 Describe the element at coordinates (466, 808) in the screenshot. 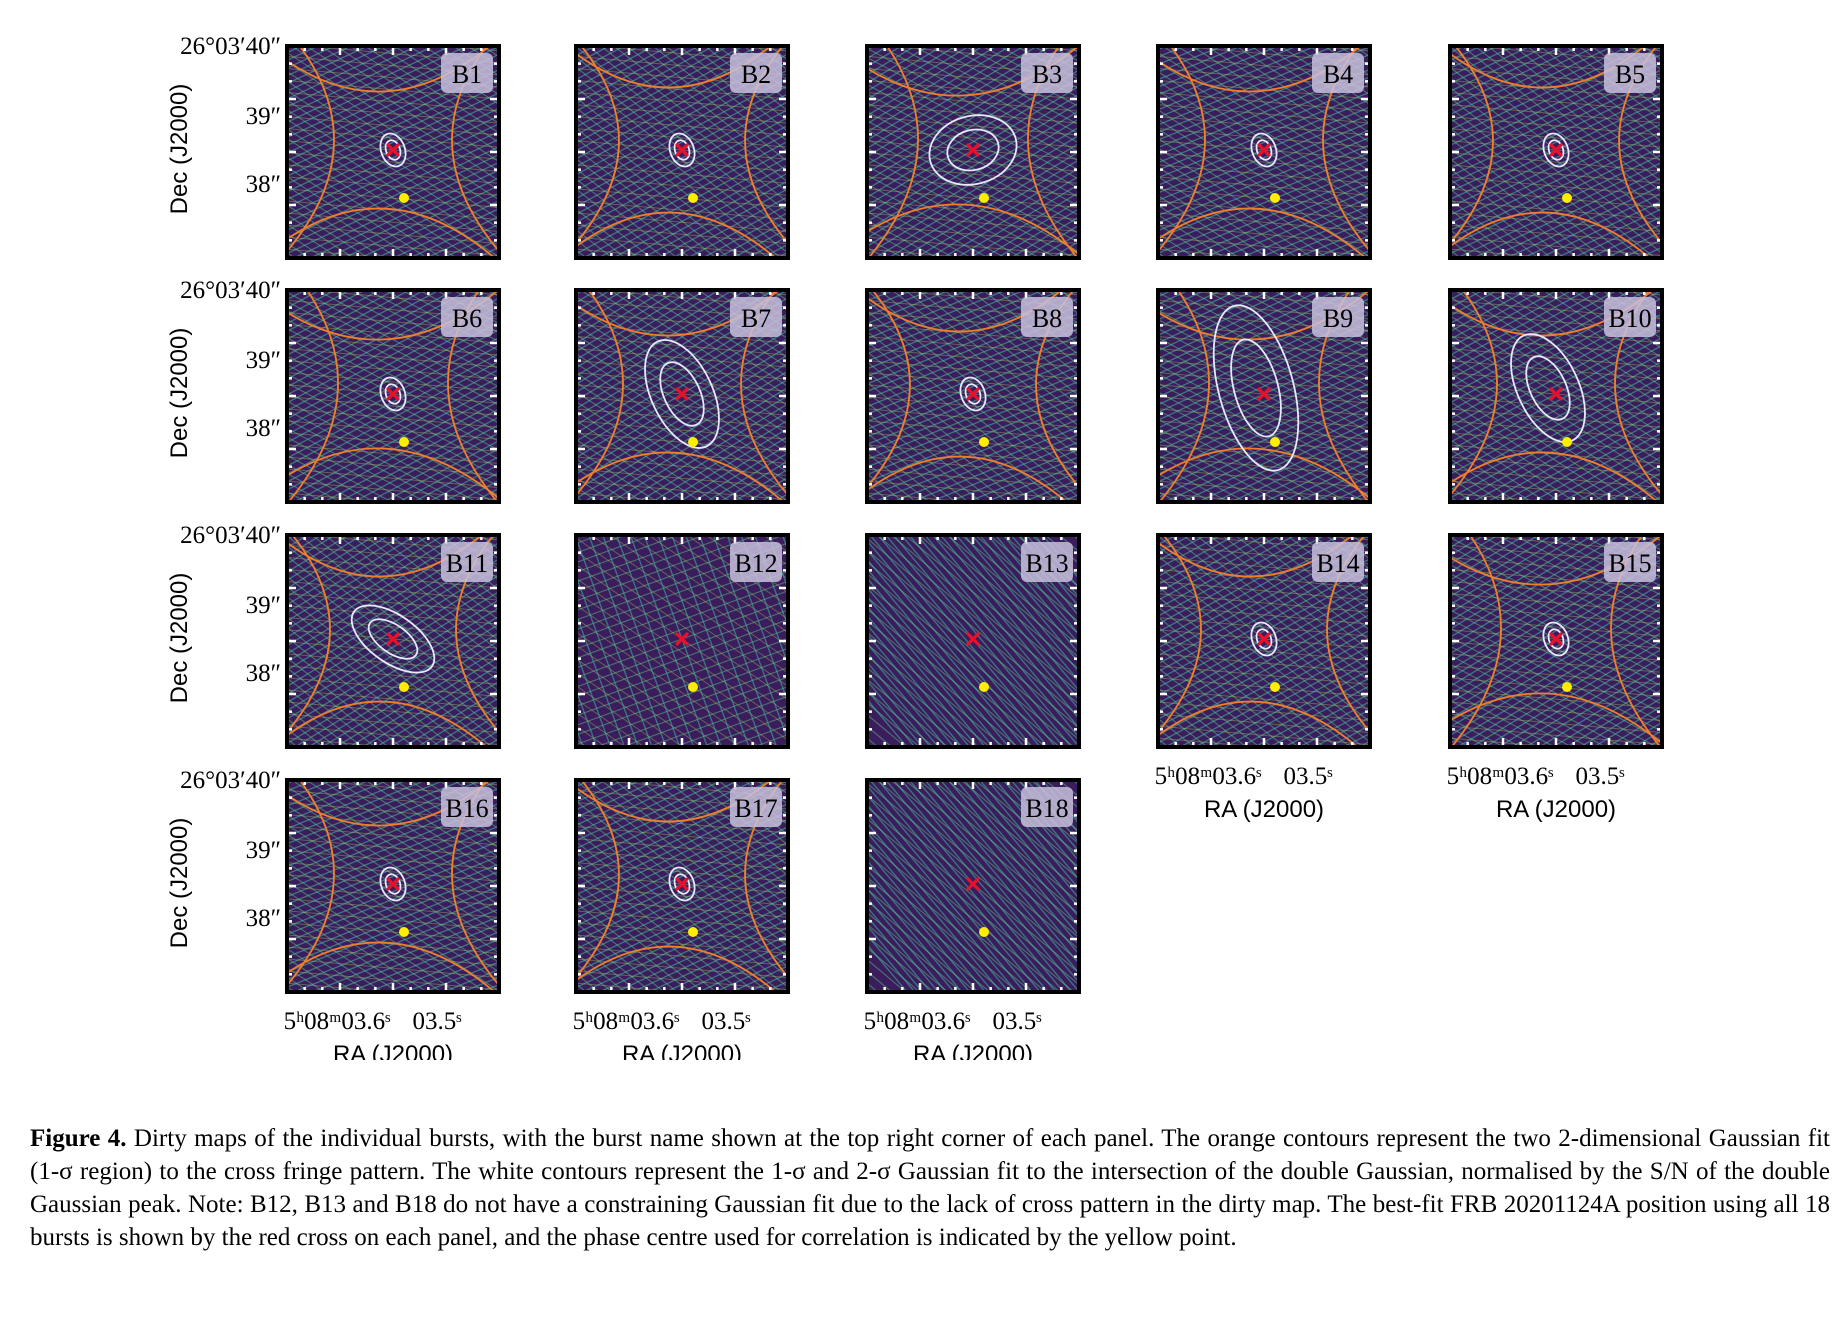

I see `panel-label: B16` at that location.